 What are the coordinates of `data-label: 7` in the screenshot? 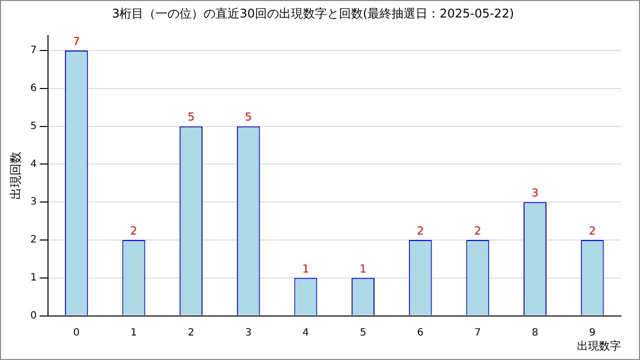 It's located at (76, 41).